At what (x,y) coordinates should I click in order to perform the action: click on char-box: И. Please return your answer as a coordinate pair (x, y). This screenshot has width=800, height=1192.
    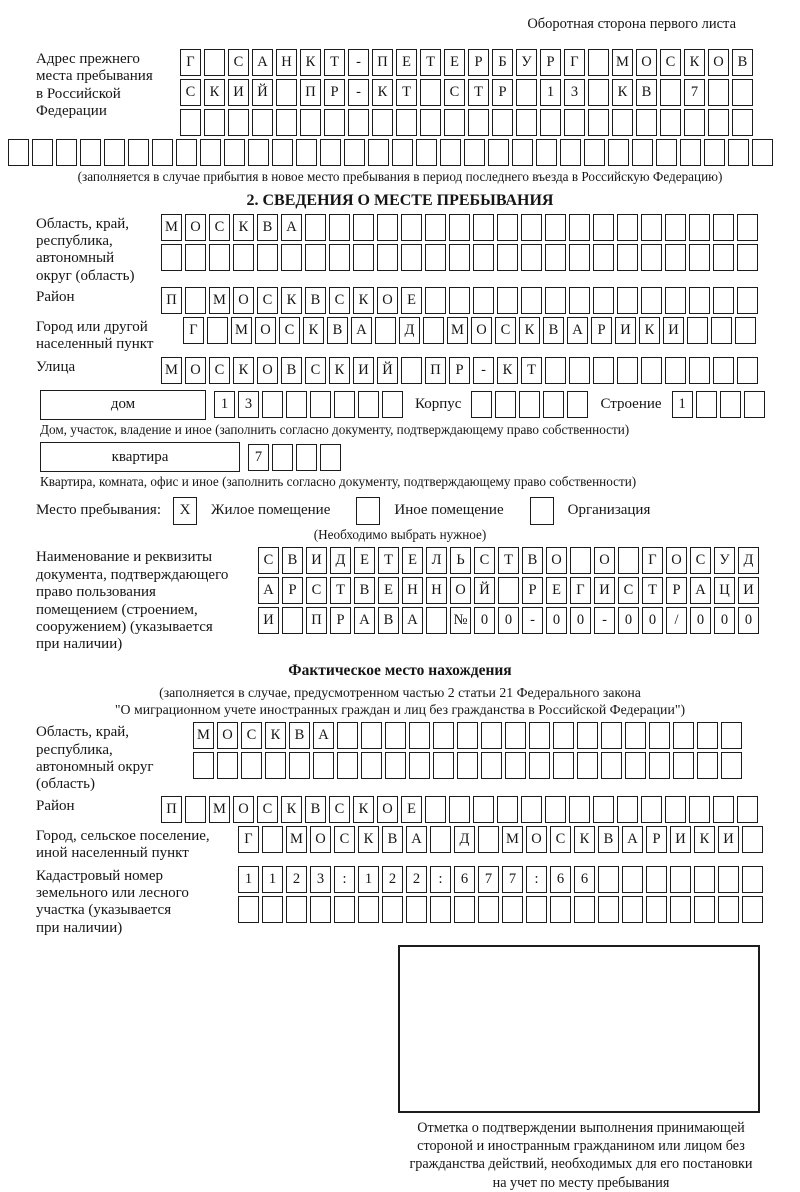
    Looking at the image, I should click on (680, 839).